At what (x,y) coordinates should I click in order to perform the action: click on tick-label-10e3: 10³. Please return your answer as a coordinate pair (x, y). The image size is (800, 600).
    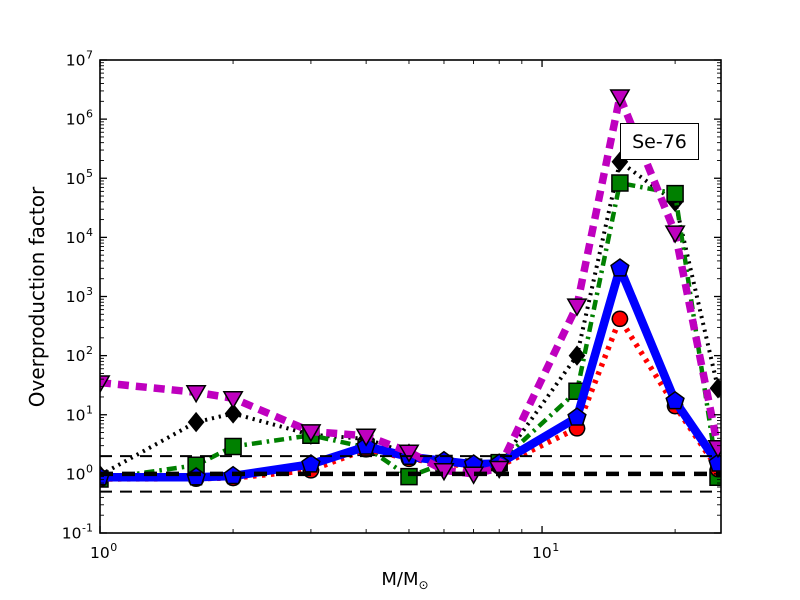
    Looking at the image, I should click on (79, 295).